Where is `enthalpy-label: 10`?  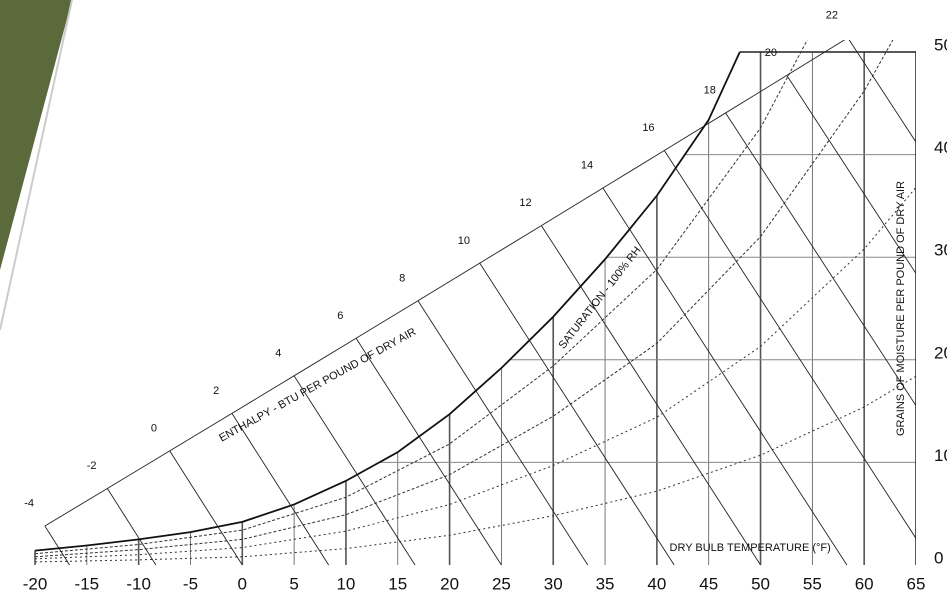
enthalpy-label: 10 is located at coordinates (464, 241).